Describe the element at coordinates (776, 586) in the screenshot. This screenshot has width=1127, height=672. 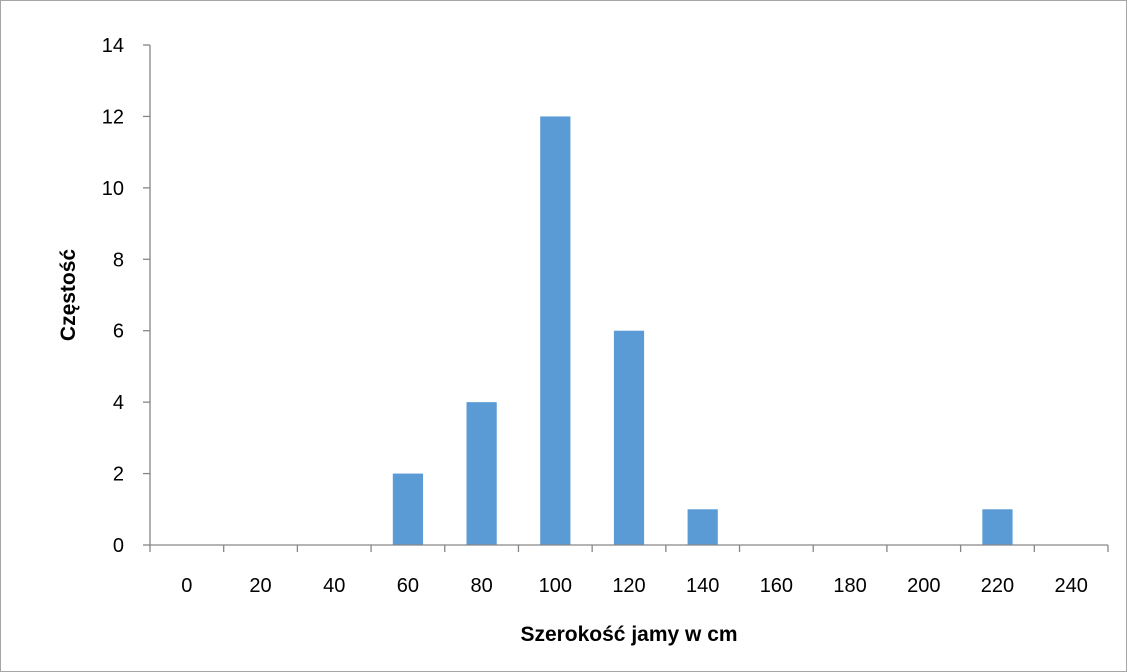
I see `x-tick-label: 160` at that location.